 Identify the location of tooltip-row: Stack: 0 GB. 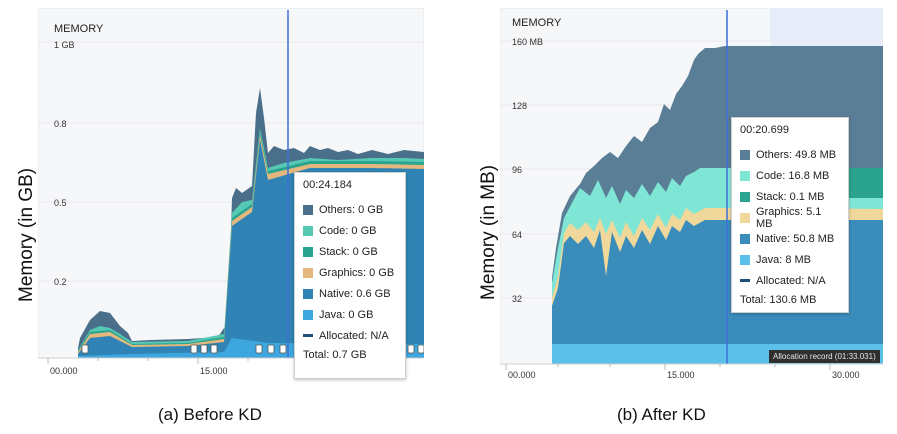
(350, 251).